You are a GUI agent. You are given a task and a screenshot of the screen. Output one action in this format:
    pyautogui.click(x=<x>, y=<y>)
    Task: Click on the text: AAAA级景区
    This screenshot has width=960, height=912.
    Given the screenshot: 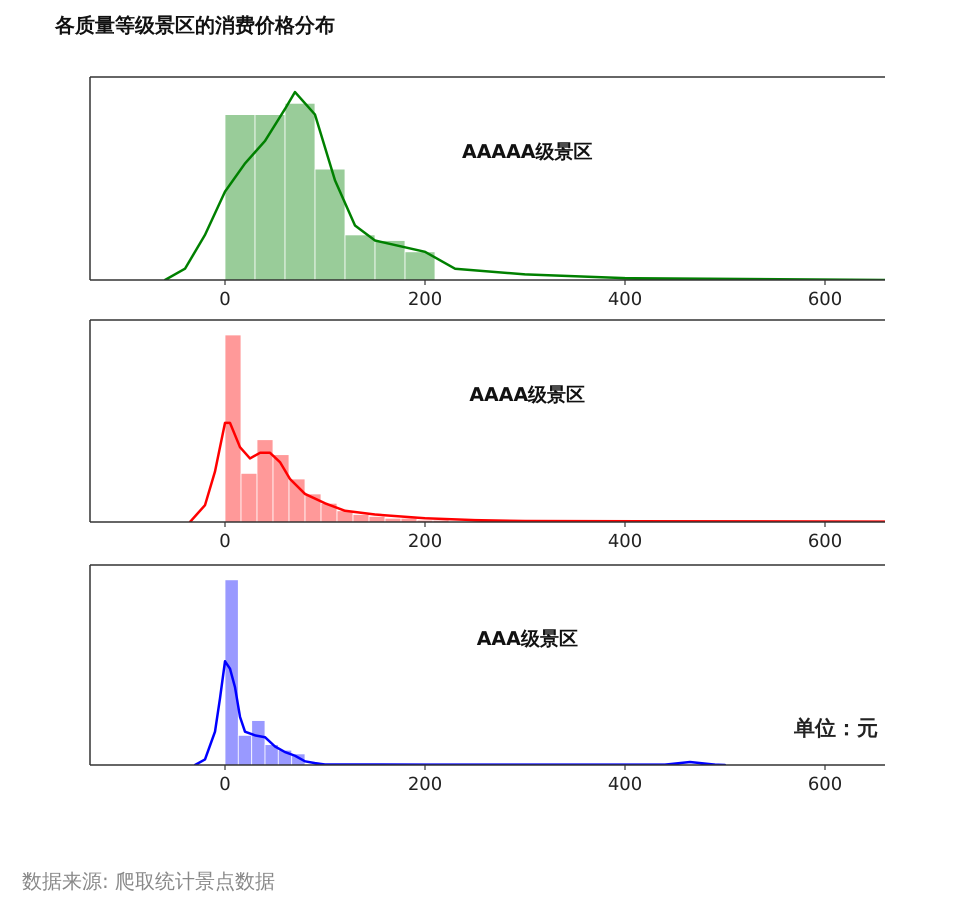 What is the action you would take?
    pyautogui.click(x=527, y=395)
    